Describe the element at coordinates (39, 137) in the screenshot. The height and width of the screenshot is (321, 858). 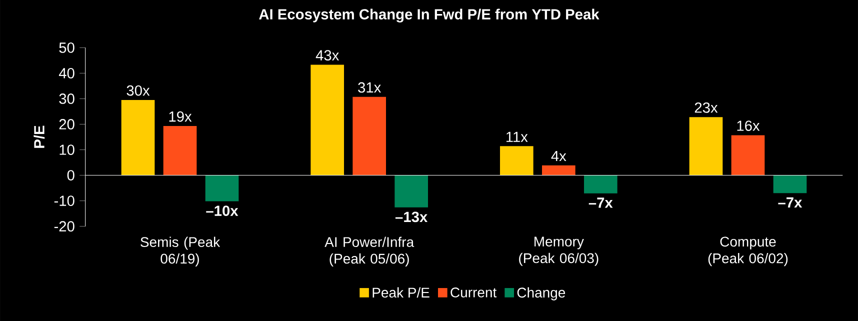
I see `y-axis-title: P/E` at that location.